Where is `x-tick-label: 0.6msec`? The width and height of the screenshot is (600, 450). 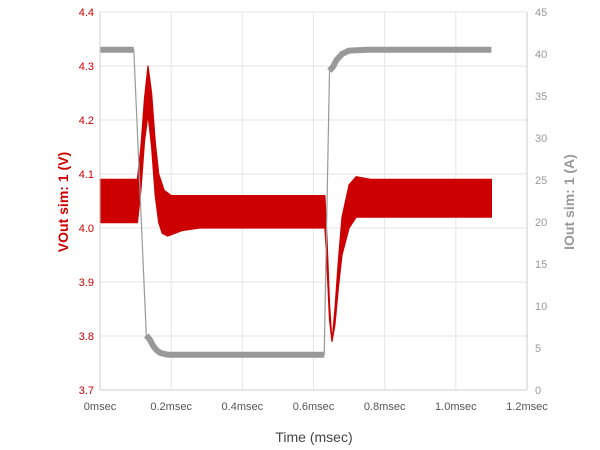 x-tick-label: 0.6msec is located at coordinates (314, 407).